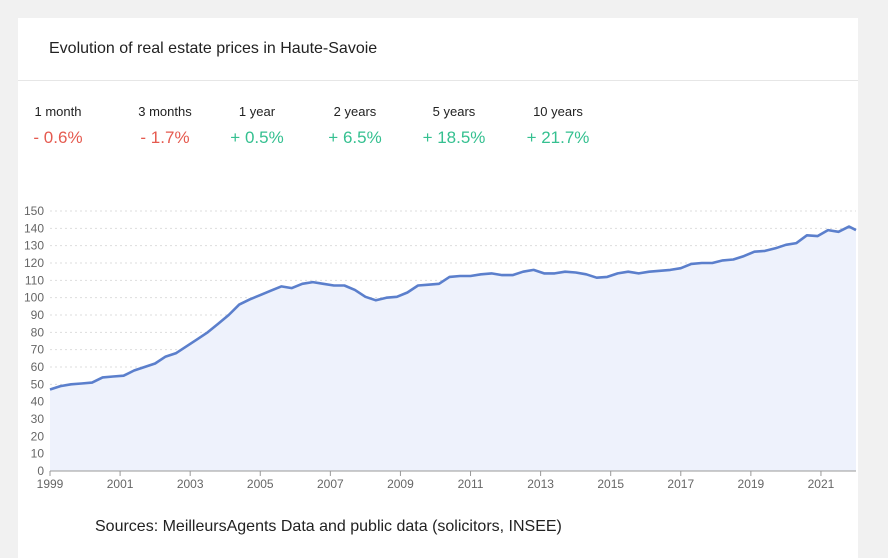 The image size is (888, 558). What do you see at coordinates (165, 111) in the screenshot?
I see `period-label: 3 months` at bounding box center [165, 111].